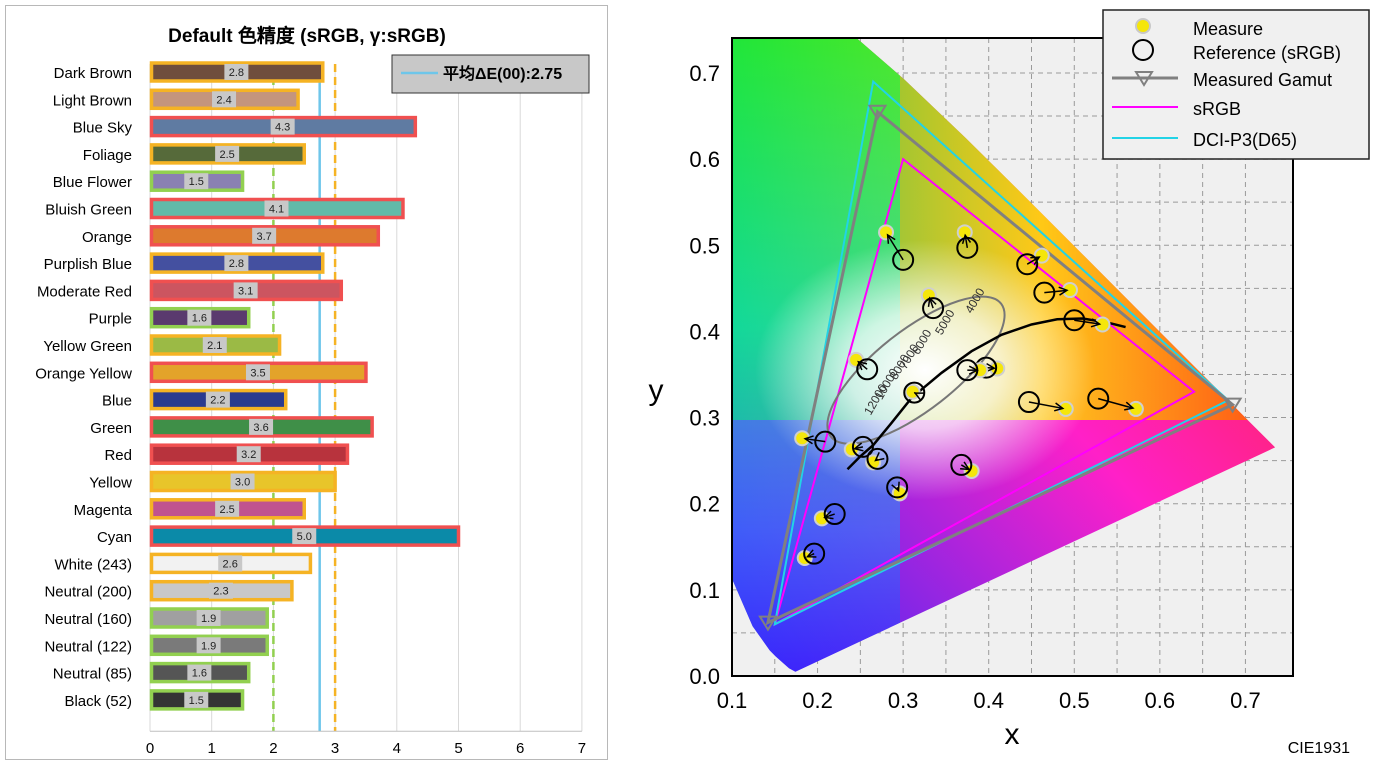 This screenshot has height=765, width=1378. What do you see at coordinates (704, 418) in the screenshot?
I see `cie-y-tick-label: 0.3` at bounding box center [704, 418].